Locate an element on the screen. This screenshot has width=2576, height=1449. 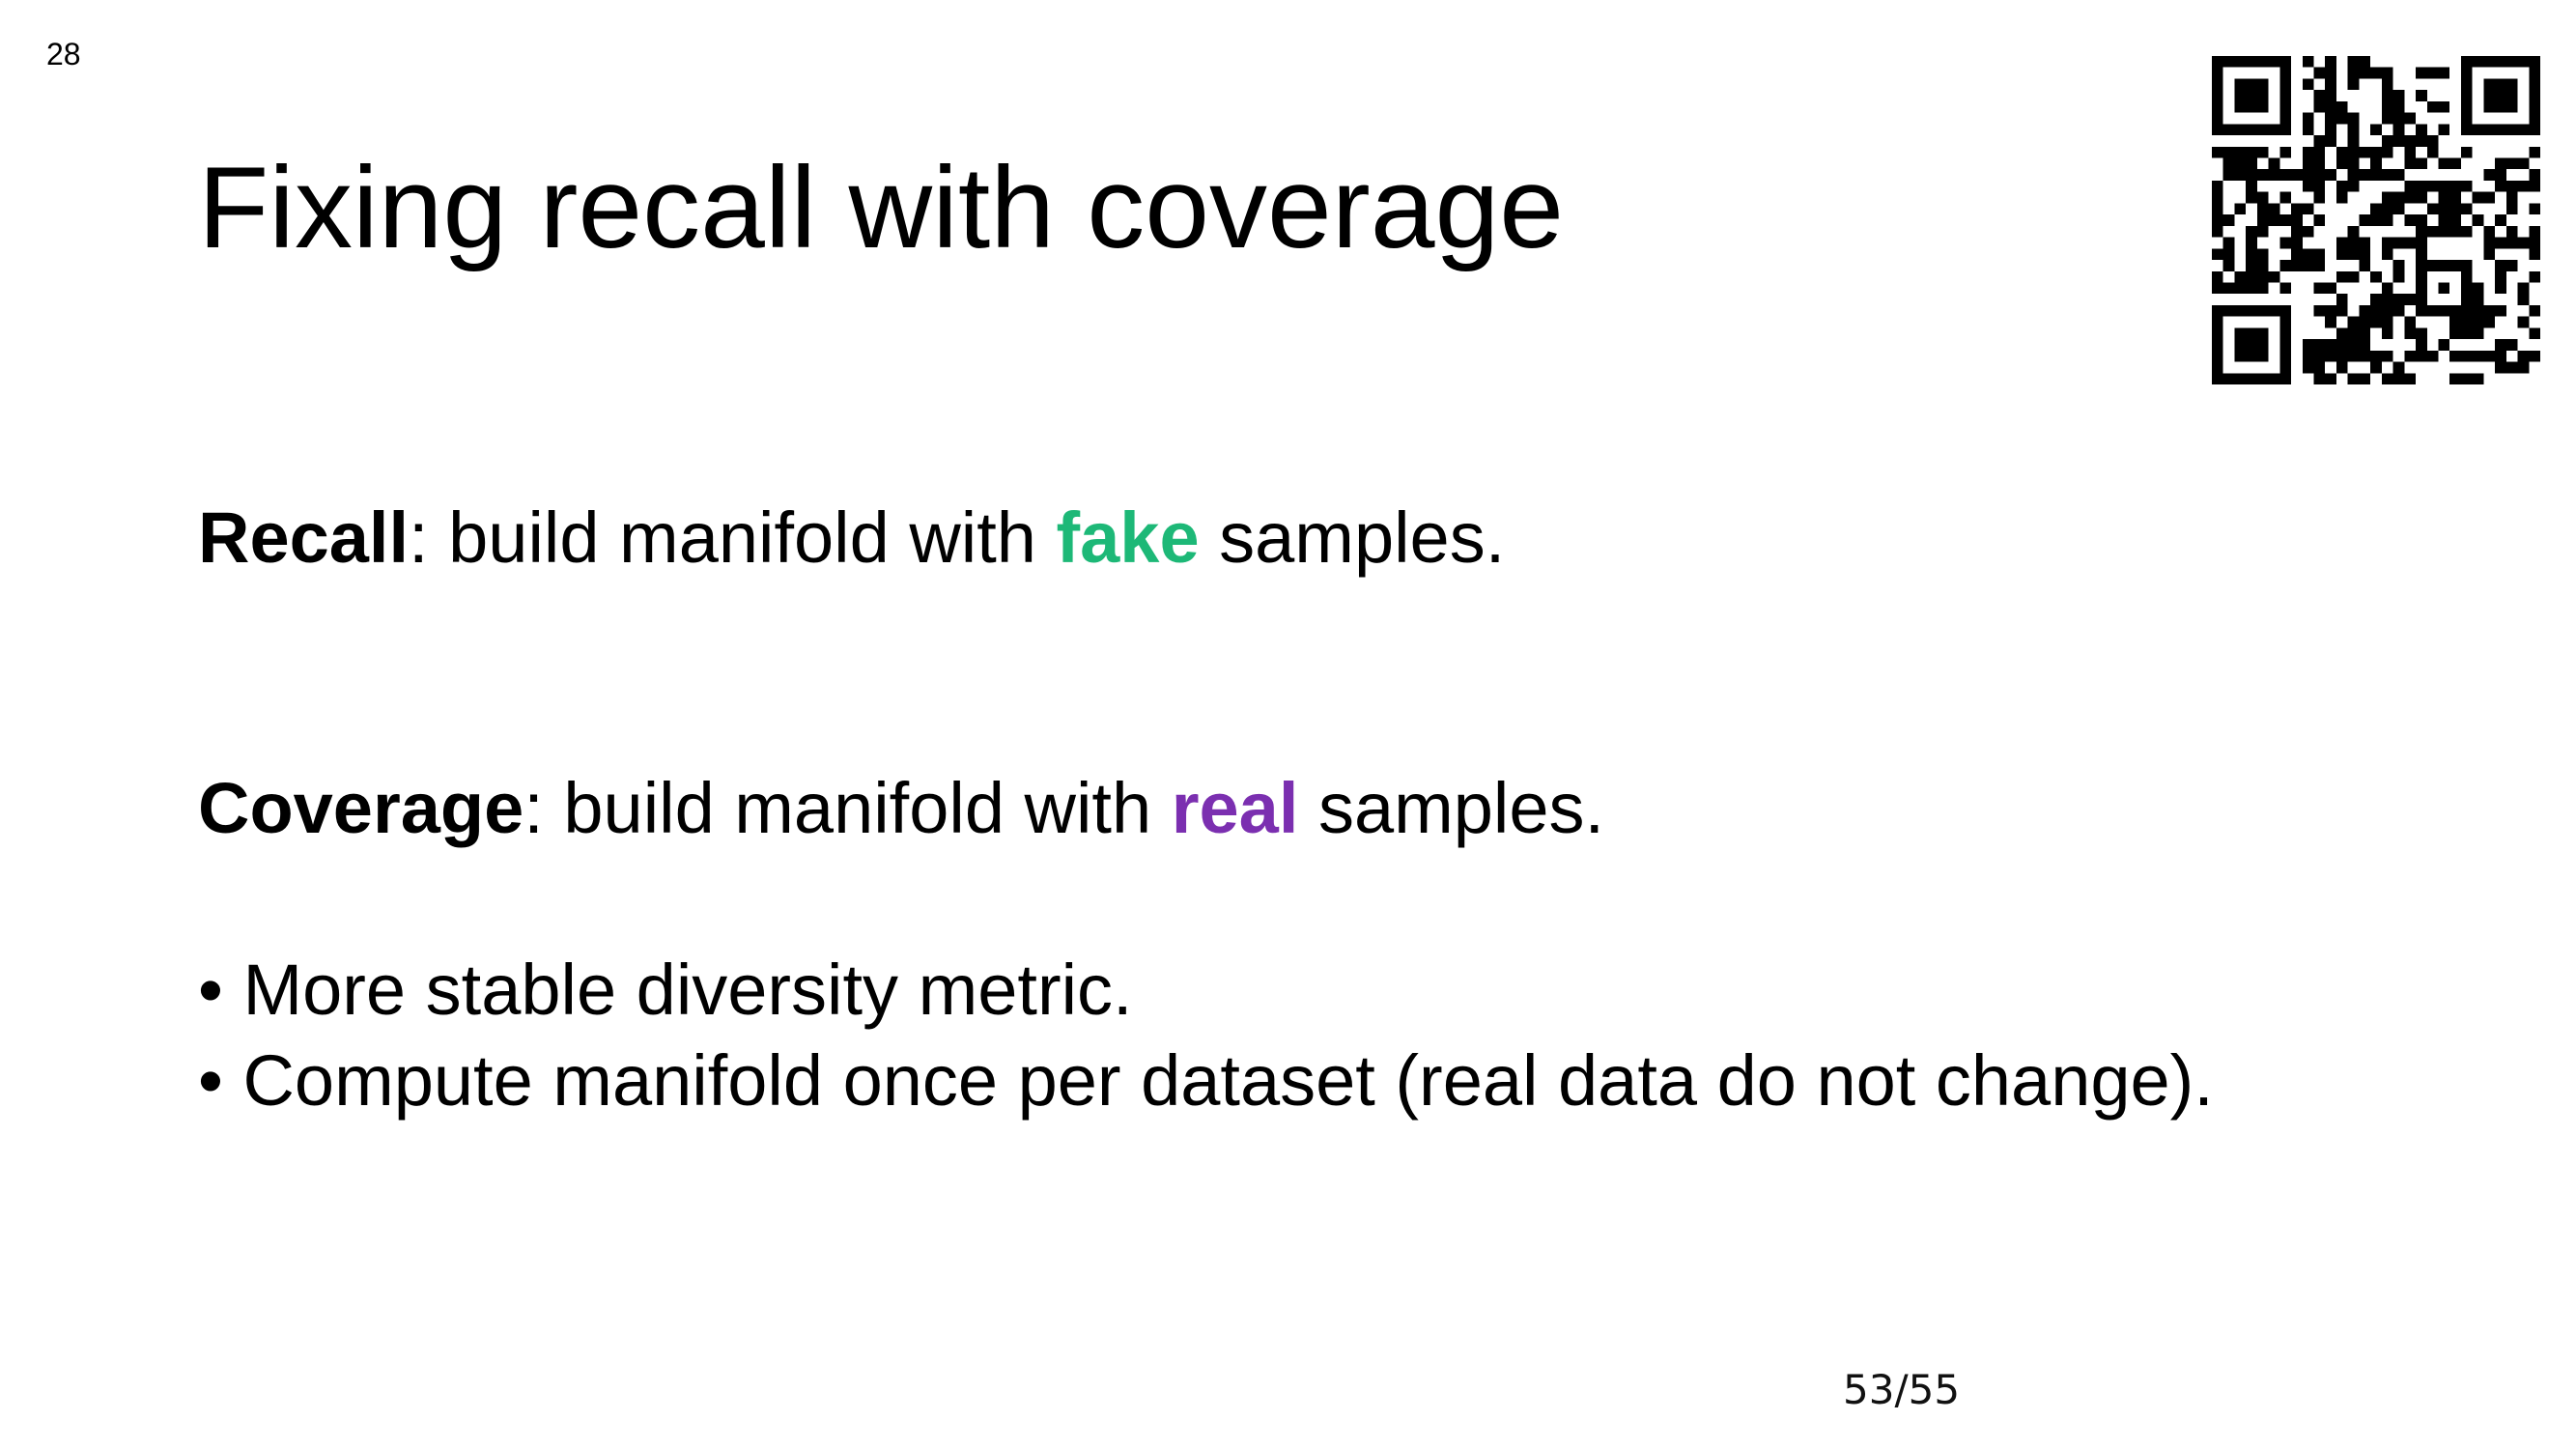
bullet-text: More stable diversity metric. is located at coordinates (687, 990).